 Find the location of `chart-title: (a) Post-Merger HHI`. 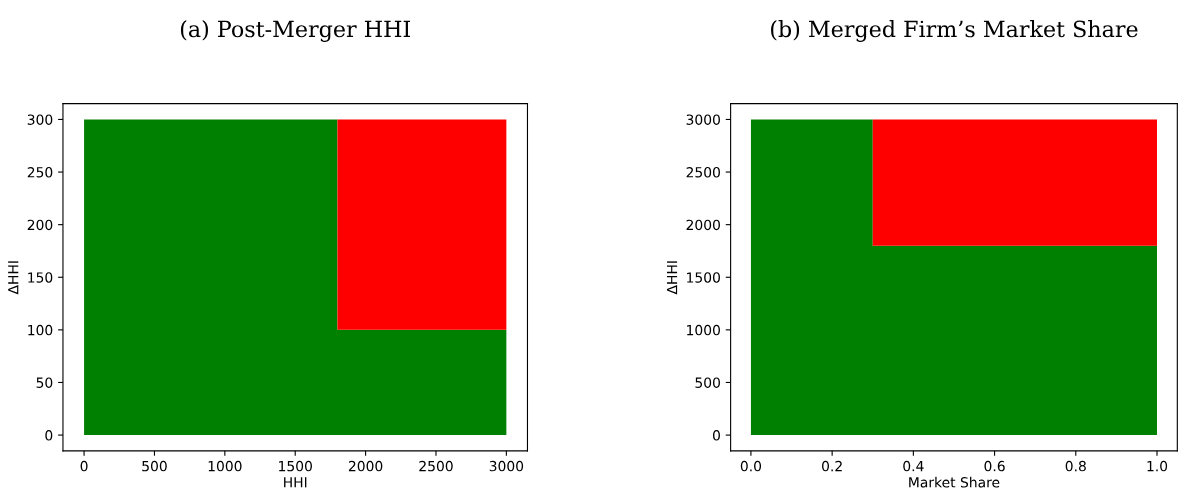

chart-title: (a) Post-Merger HHI is located at coordinates (295, 31).